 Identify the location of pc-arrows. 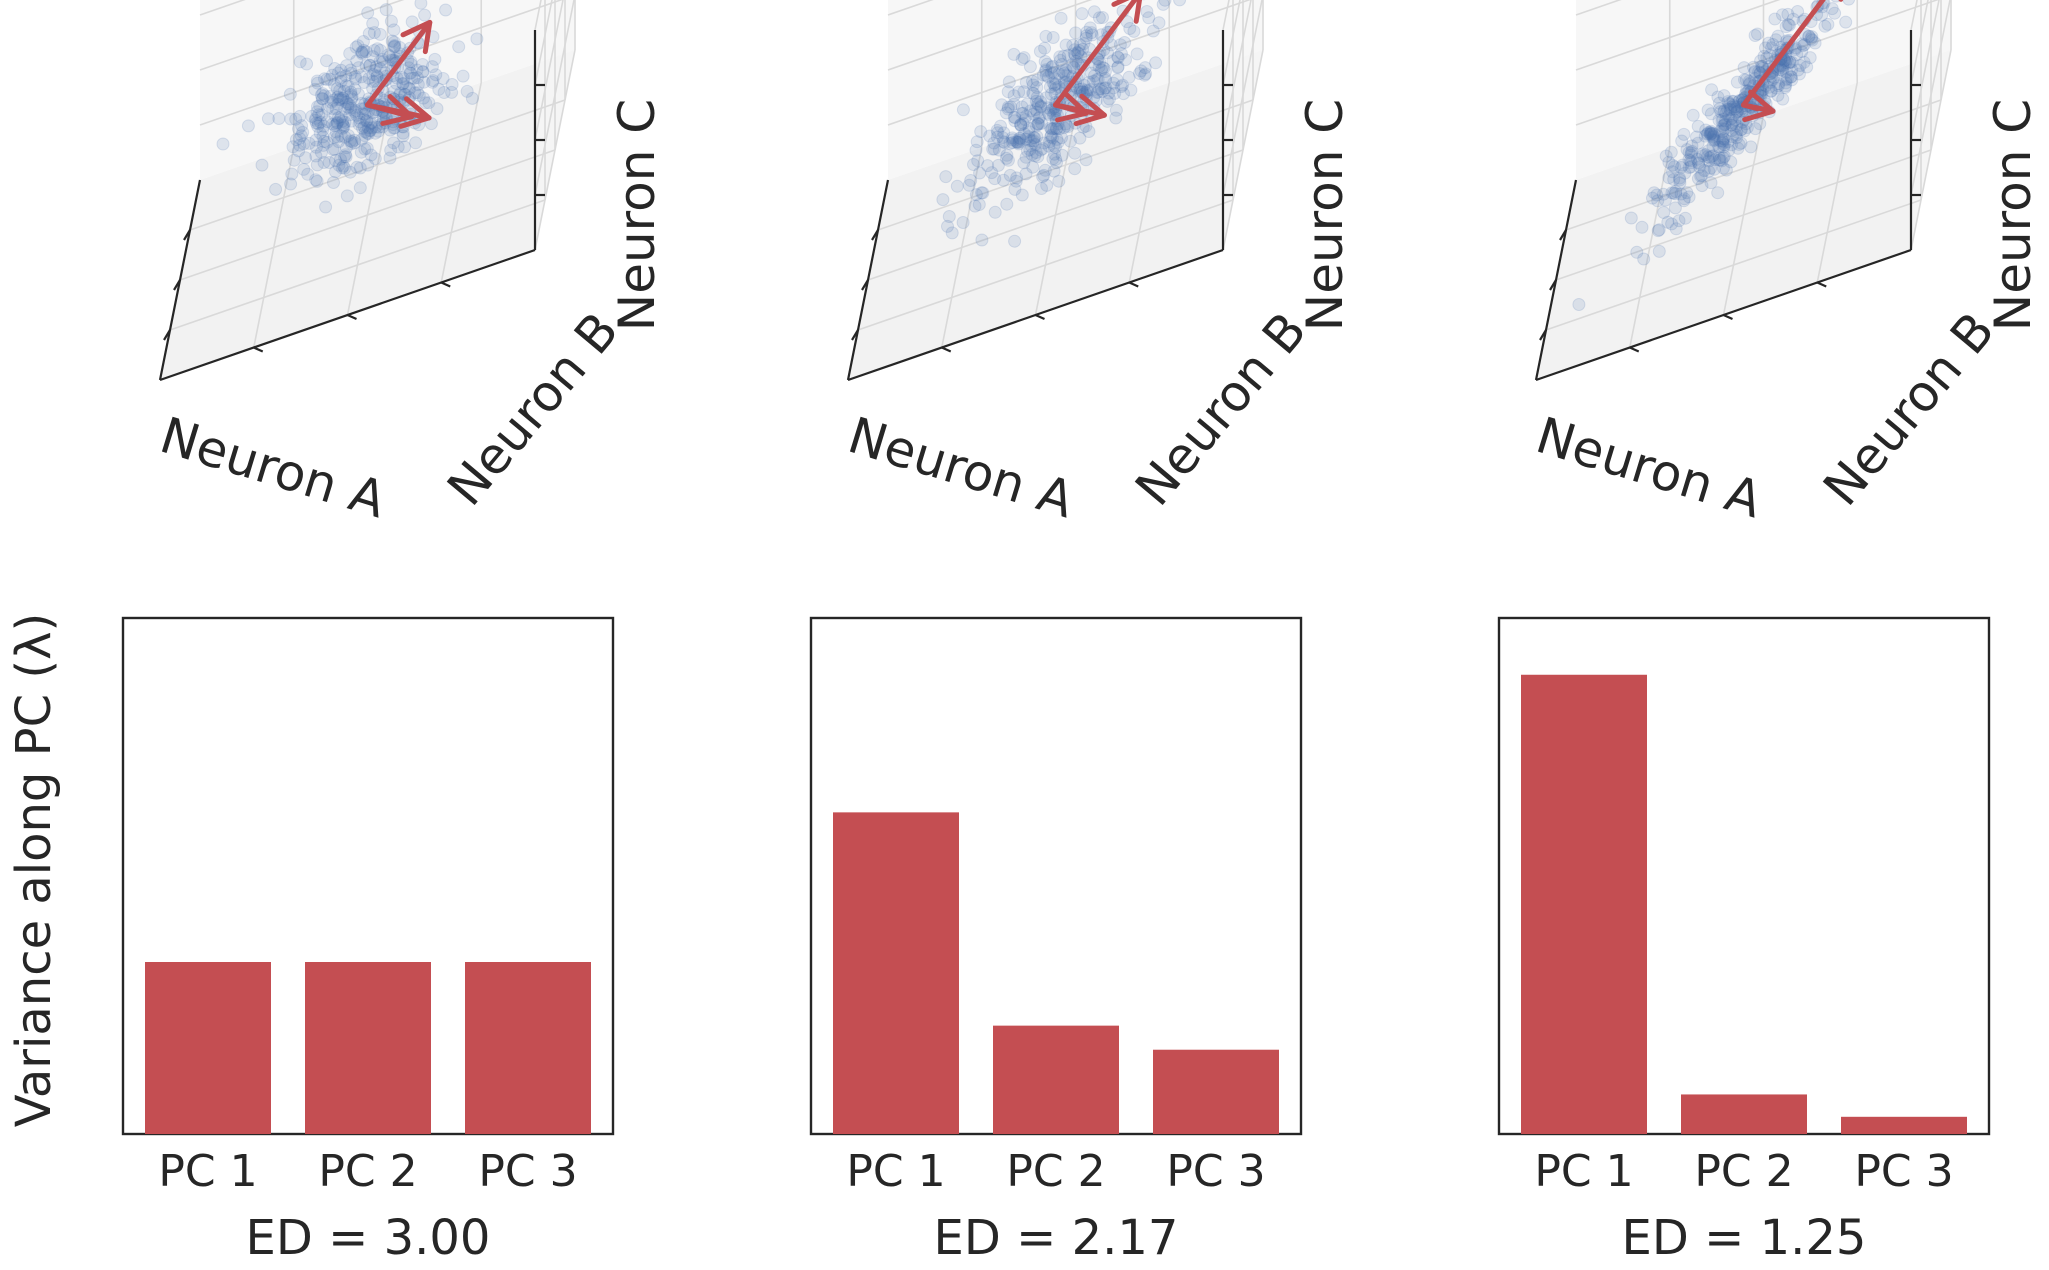
(399, 74).